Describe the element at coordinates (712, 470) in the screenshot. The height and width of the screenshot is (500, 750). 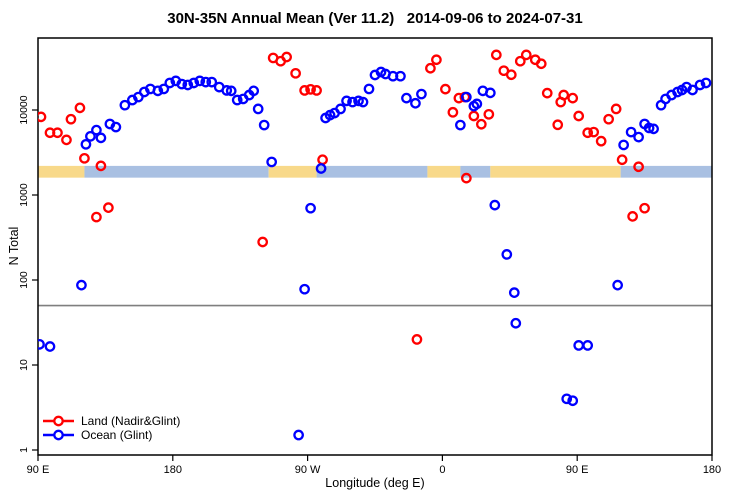
I see `x-tick-label: 180` at that location.